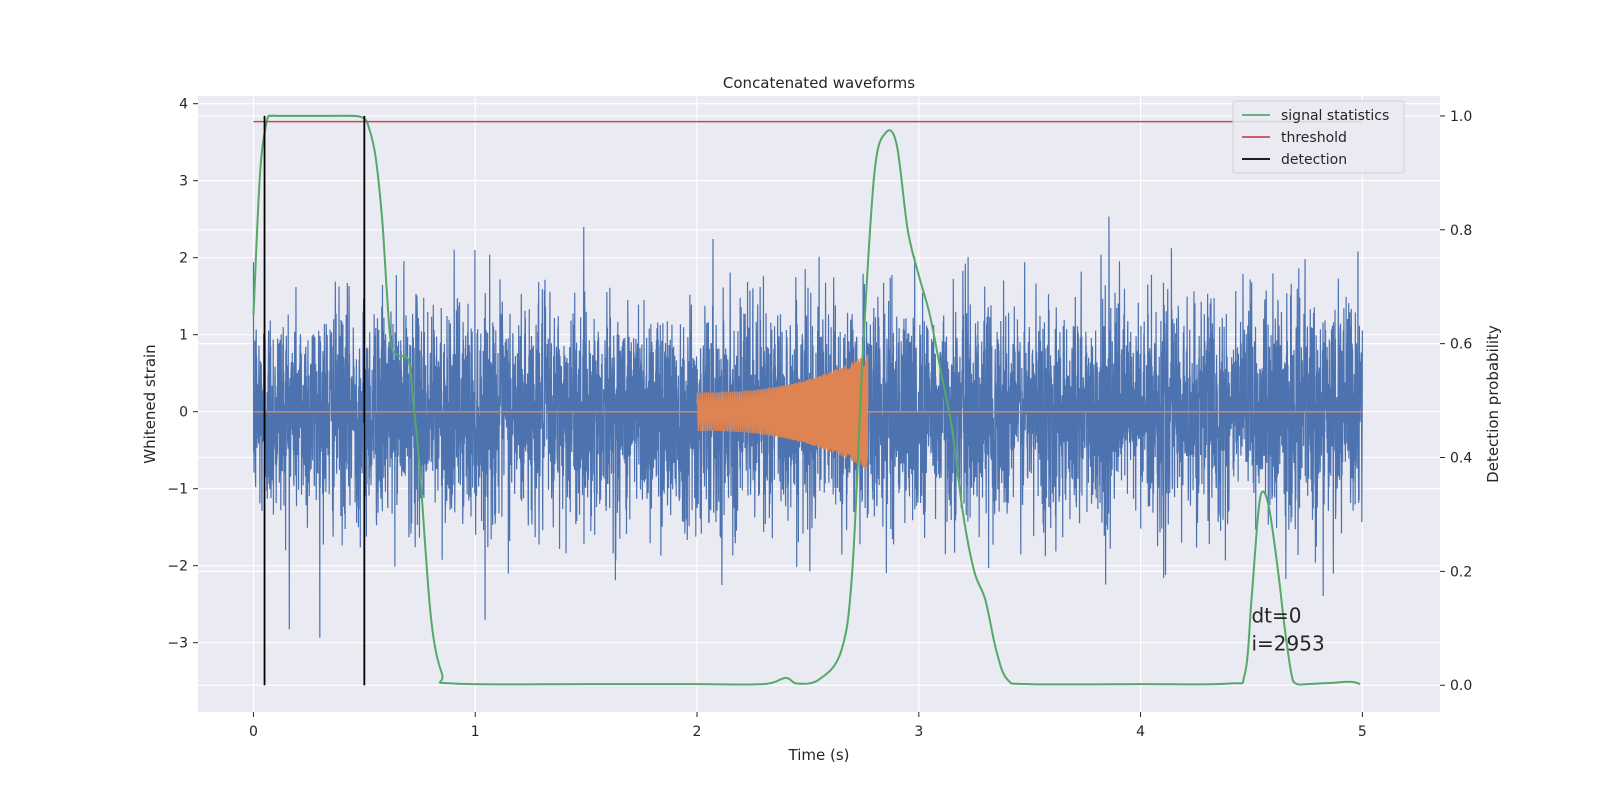  What do you see at coordinates (1461, 117) in the screenshot?
I see `y2-tick-label: 1.0` at bounding box center [1461, 117].